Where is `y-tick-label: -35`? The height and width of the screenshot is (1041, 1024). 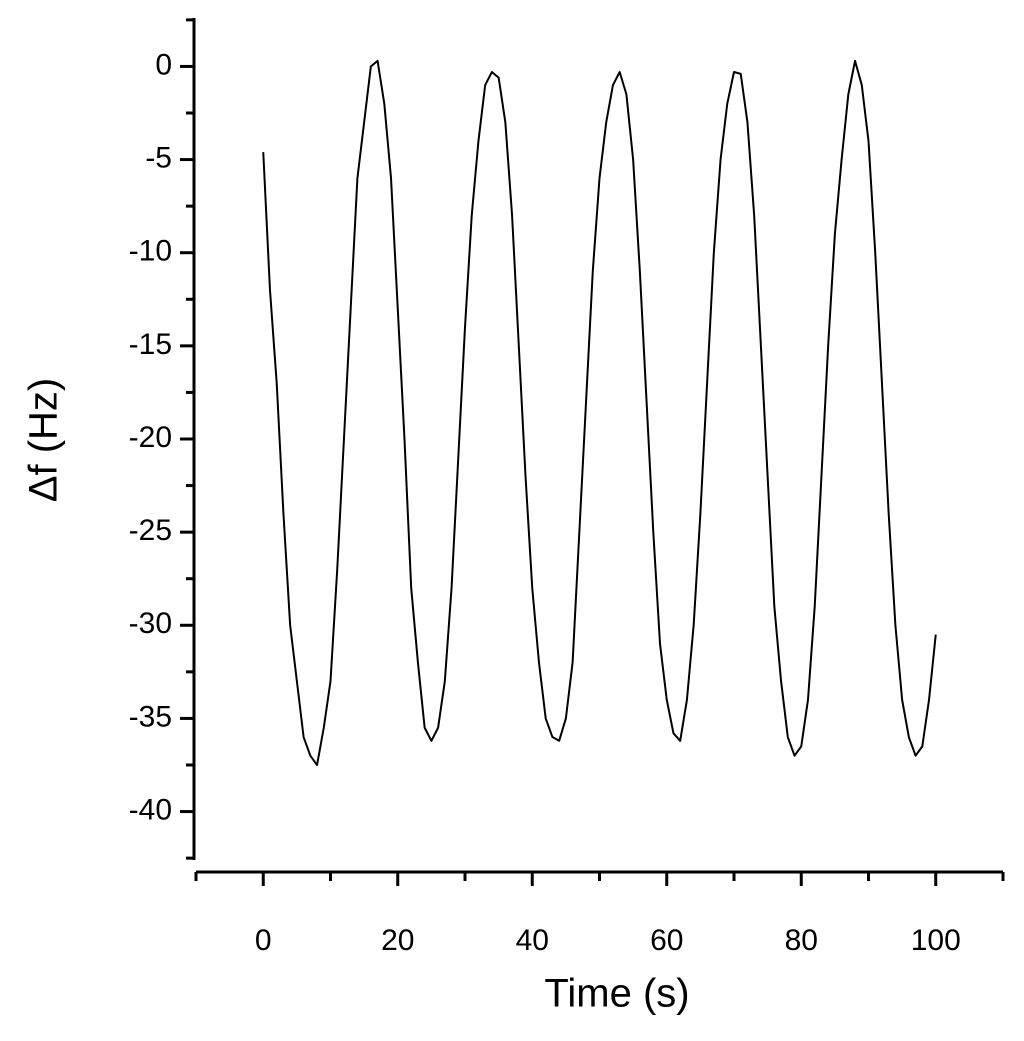
y-tick-label: -35 is located at coordinates (150, 716).